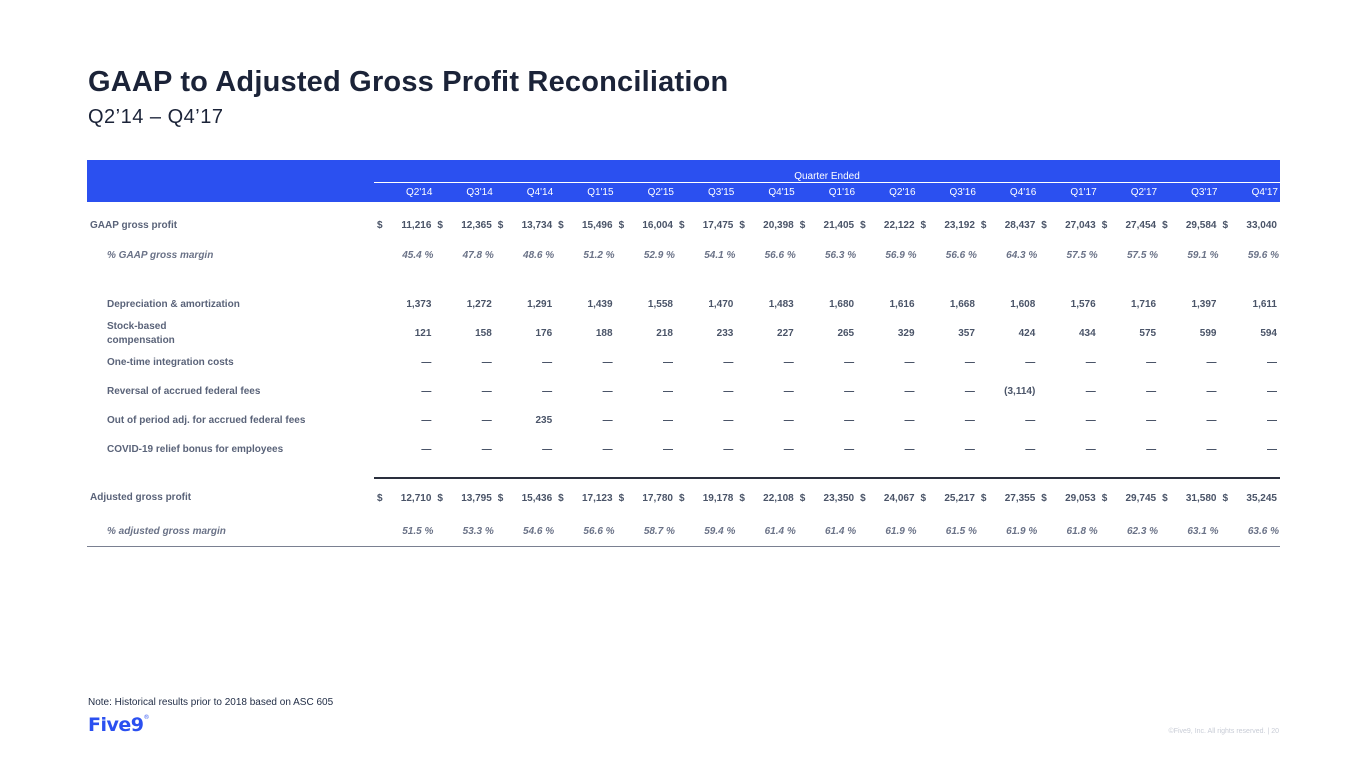 The height and width of the screenshot is (768, 1365). Describe the element at coordinates (959, 225) in the screenshot. I see `cell-value: 23,192` at that location.